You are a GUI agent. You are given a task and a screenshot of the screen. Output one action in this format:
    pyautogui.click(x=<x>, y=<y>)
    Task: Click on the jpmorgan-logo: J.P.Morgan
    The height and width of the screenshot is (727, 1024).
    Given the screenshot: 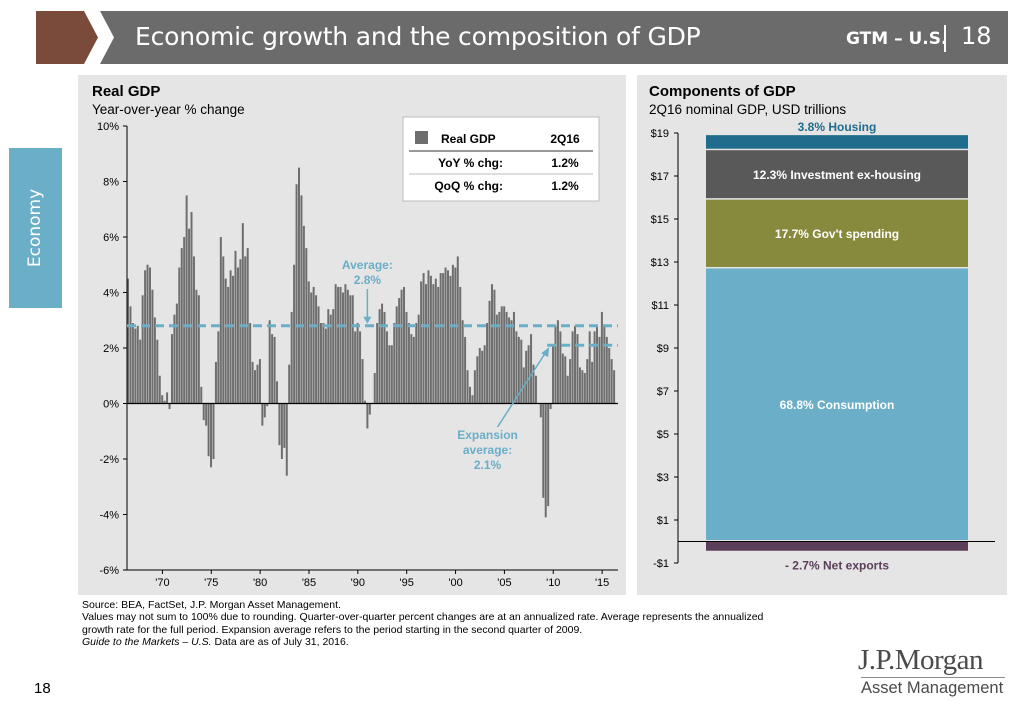 What is the action you would take?
    pyautogui.click(x=921, y=660)
    